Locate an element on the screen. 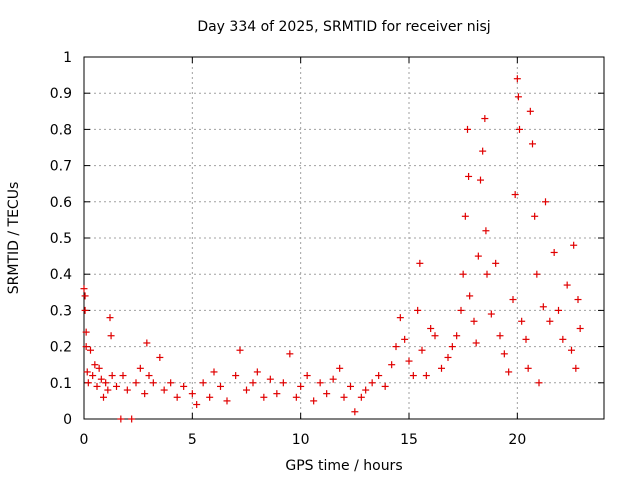 This screenshot has height=480, width=640. y-tick-label: 0.4 is located at coordinates (61, 275).